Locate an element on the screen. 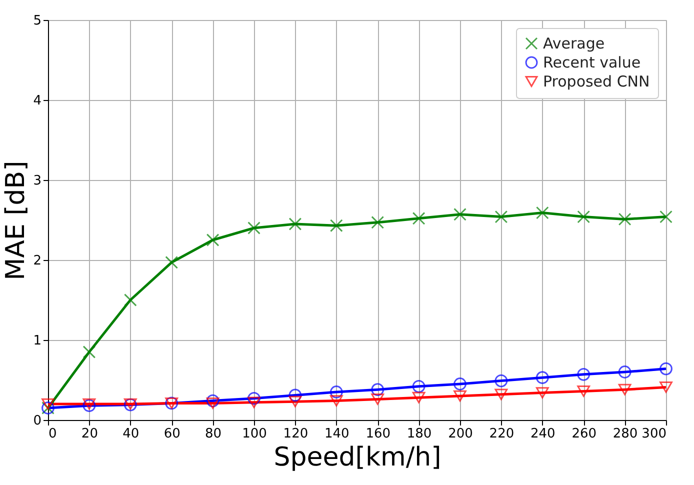  x-tick-label: 280 is located at coordinates (625, 434).